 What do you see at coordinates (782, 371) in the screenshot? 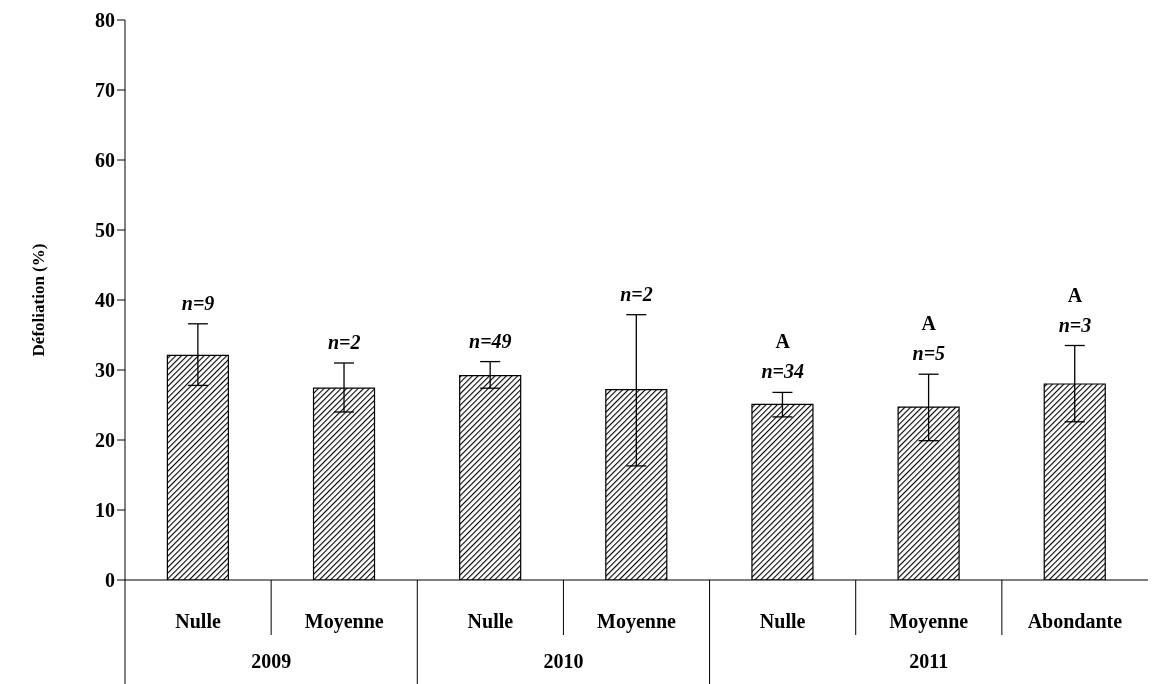
I see `annotation: n=34` at bounding box center [782, 371].